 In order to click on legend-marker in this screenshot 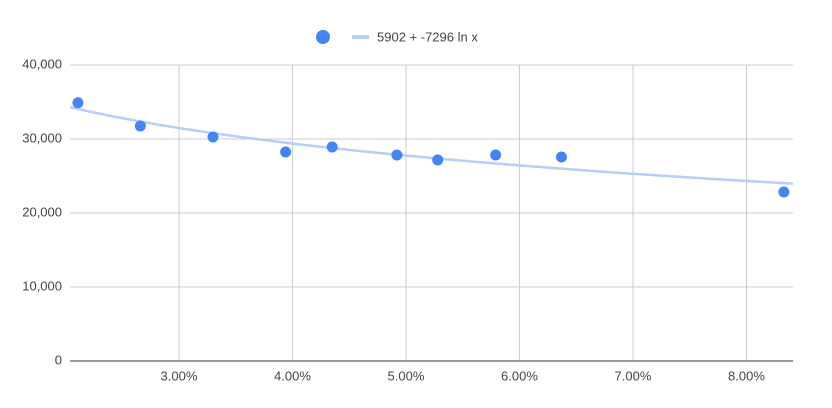, I will do `click(323, 37)`.